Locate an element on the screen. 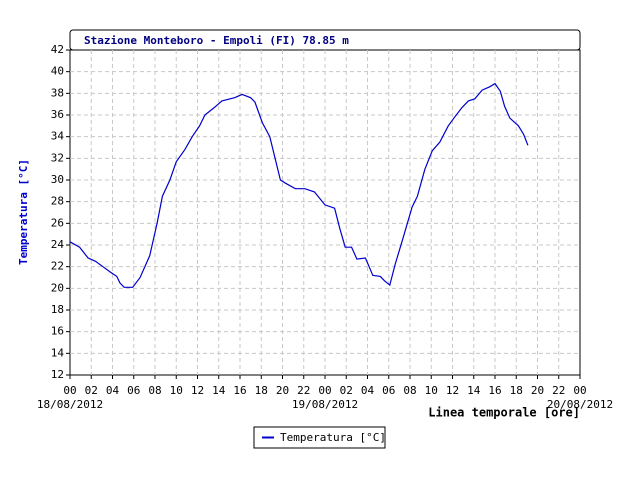 The height and width of the screenshot is (480, 640). y-tick-label: 20 is located at coordinates (57, 287).